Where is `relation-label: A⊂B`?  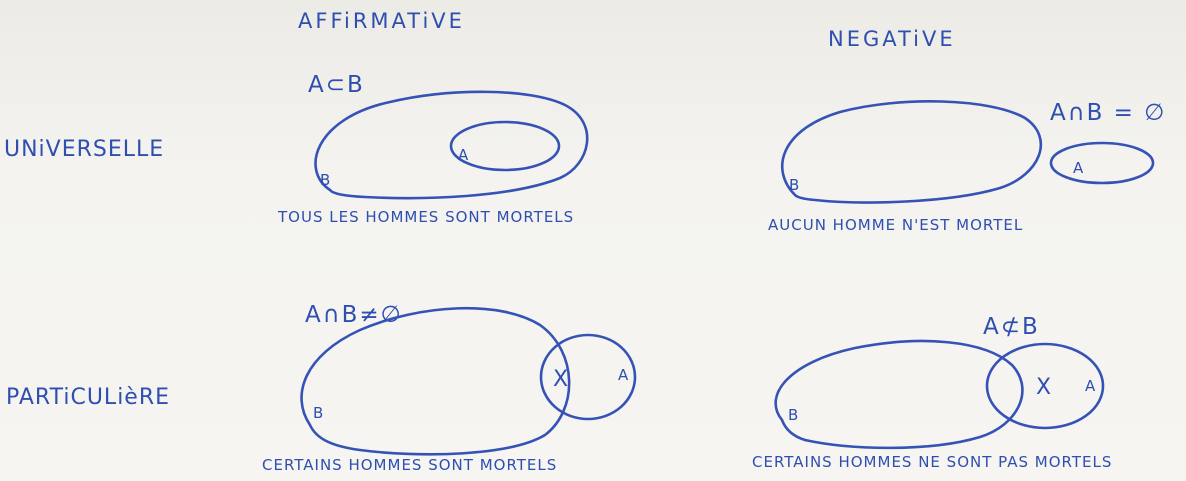
relation-label: A⊂B is located at coordinates (336, 85).